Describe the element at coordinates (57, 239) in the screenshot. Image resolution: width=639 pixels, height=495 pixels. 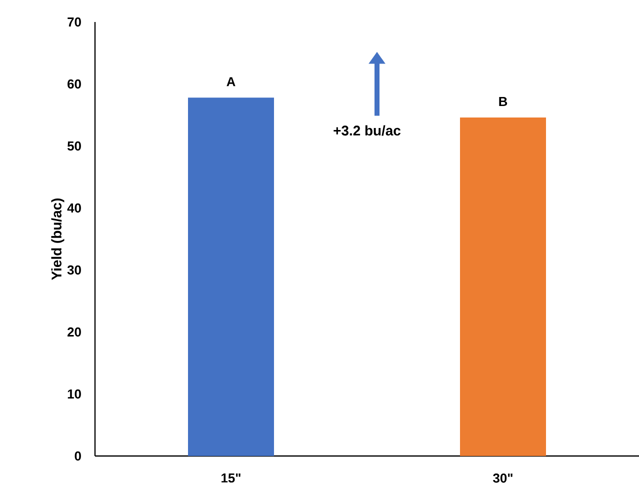
I see `y-axis-title: Yield (bu/ac)` at that location.